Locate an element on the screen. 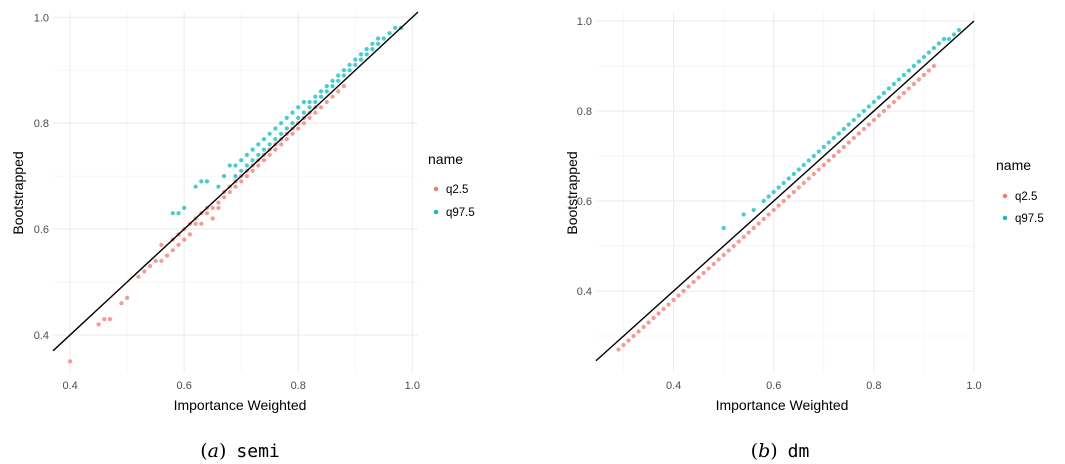  point-q97.5-b-27 is located at coordinates (884, 93).